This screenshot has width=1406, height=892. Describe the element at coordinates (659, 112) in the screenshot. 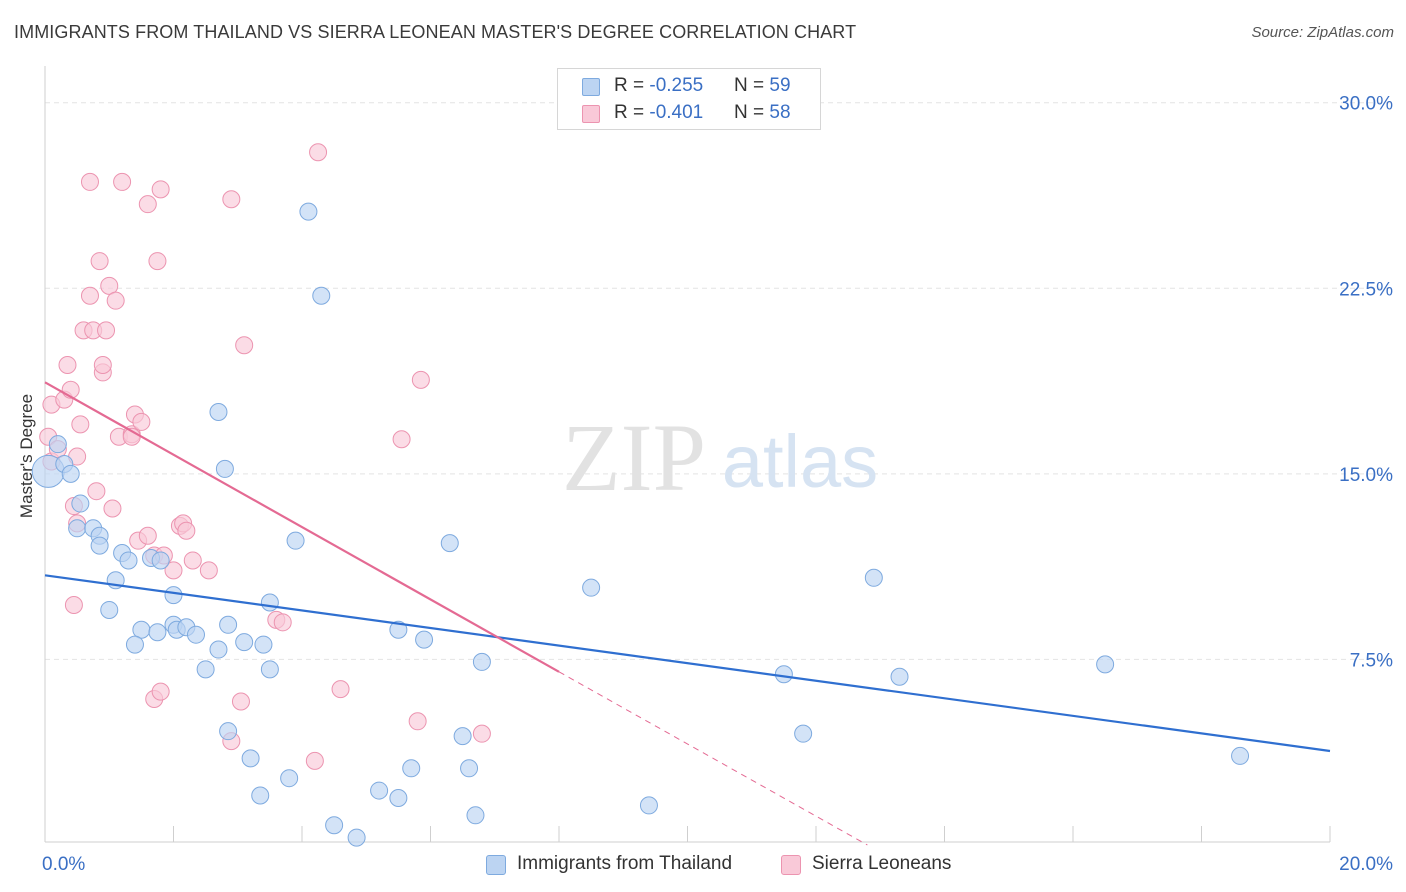

I see `r-label: R = -0.401` at that location.